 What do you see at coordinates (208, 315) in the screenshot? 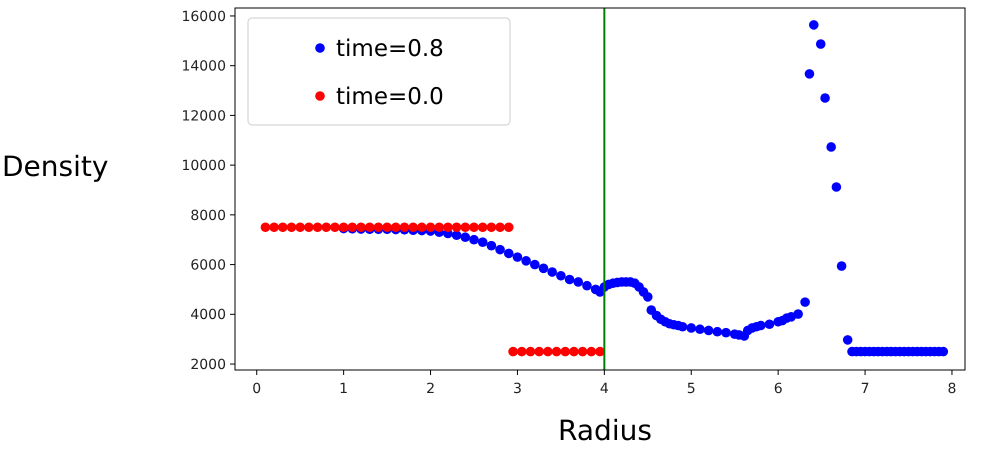
I see `y-tick-label: 4000` at bounding box center [208, 315].